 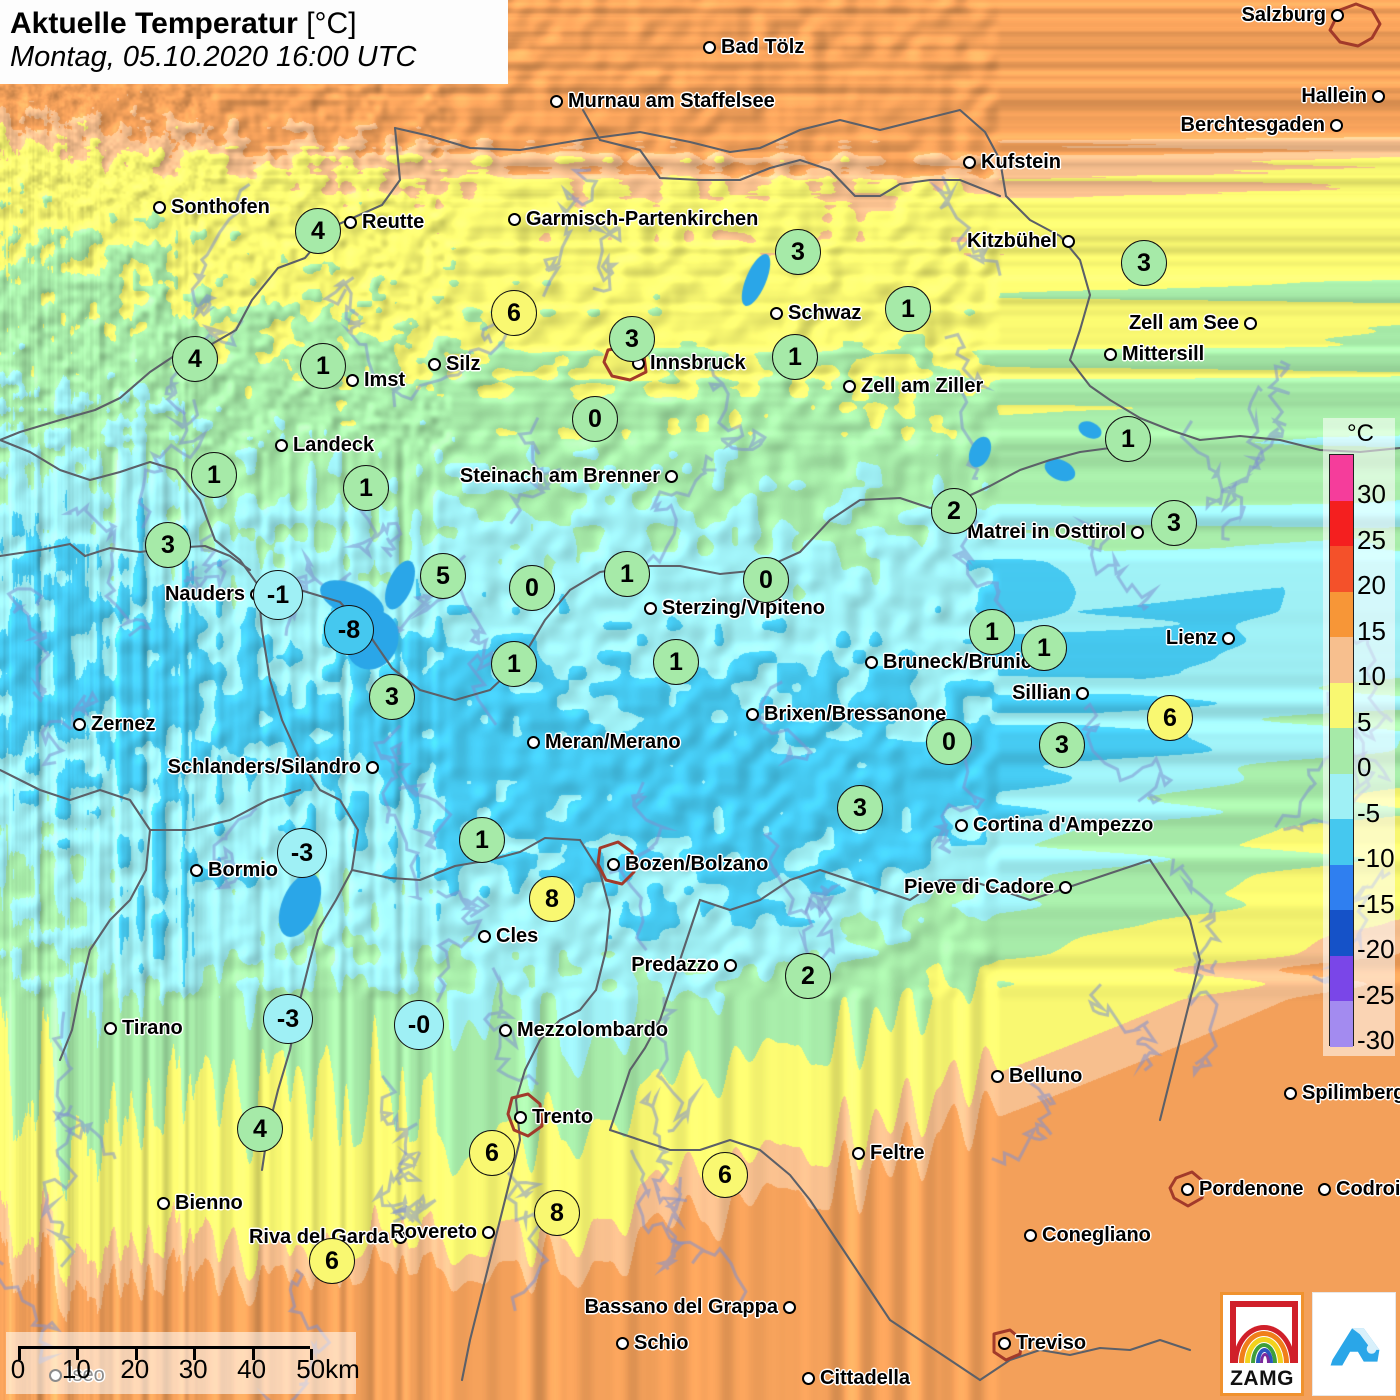 What do you see at coordinates (1262, 1344) in the screenshot?
I see `zamg-logo: ZAMG` at bounding box center [1262, 1344].